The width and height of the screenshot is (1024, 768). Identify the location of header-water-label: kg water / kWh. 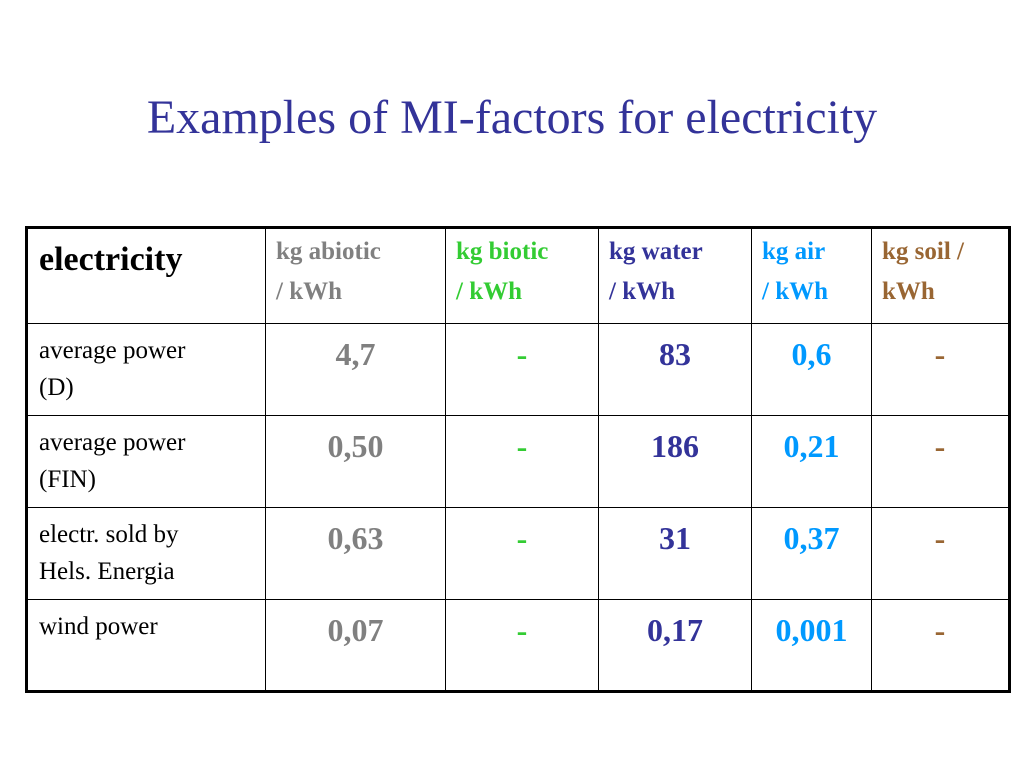
(656, 271).